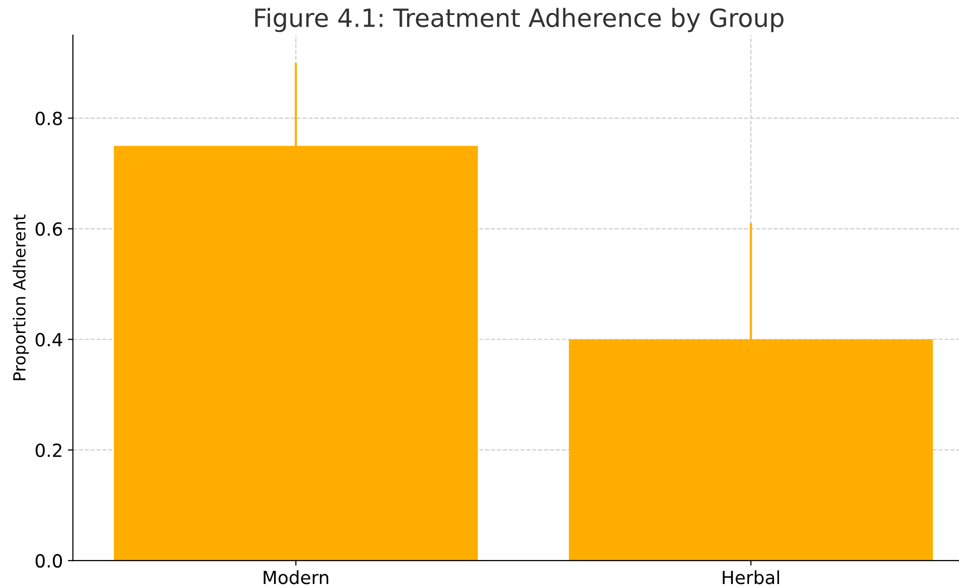  Describe the element at coordinates (49, 119) in the screenshot. I see `y-tick-label: 0.8` at that location.